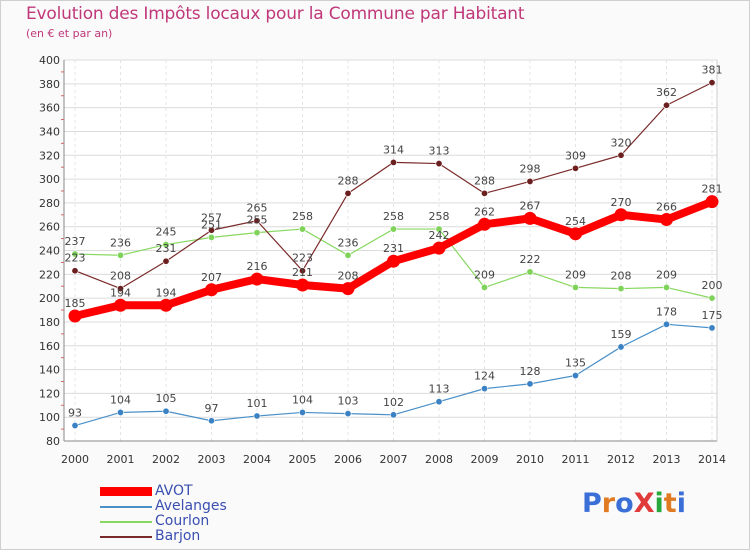 This screenshot has width=750, height=550. Describe the element at coordinates (575, 155) in the screenshot. I see `data-label-barjon: 309` at that location.